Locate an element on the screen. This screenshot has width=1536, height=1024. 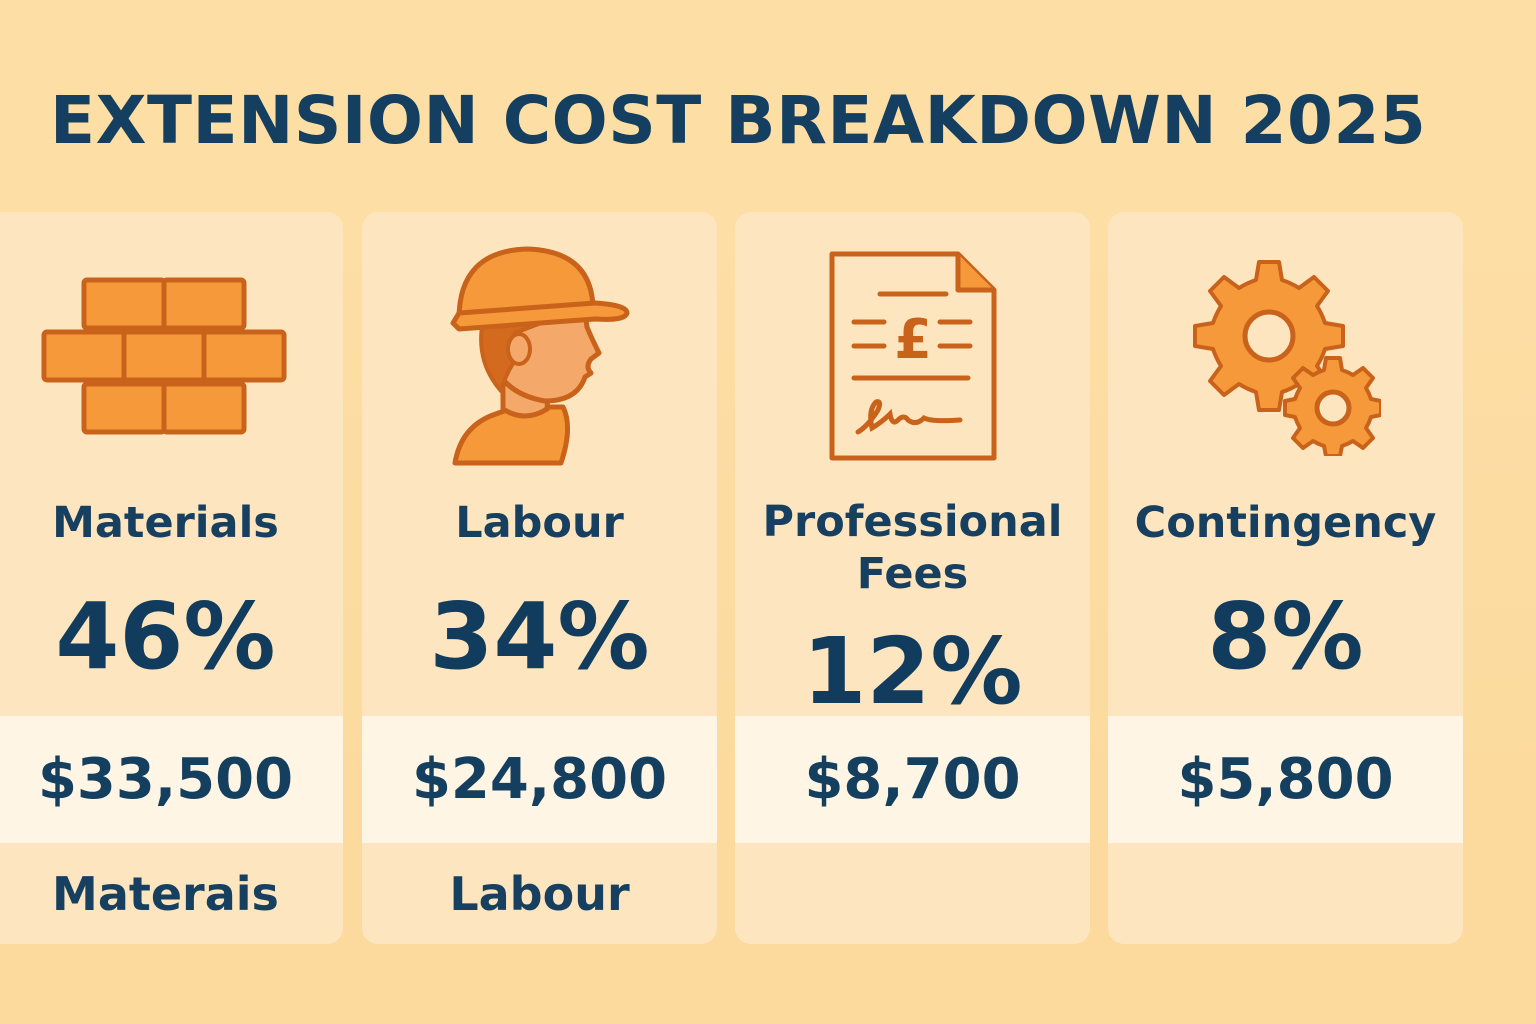
amount-value: $24,800 is located at coordinates (539, 779).